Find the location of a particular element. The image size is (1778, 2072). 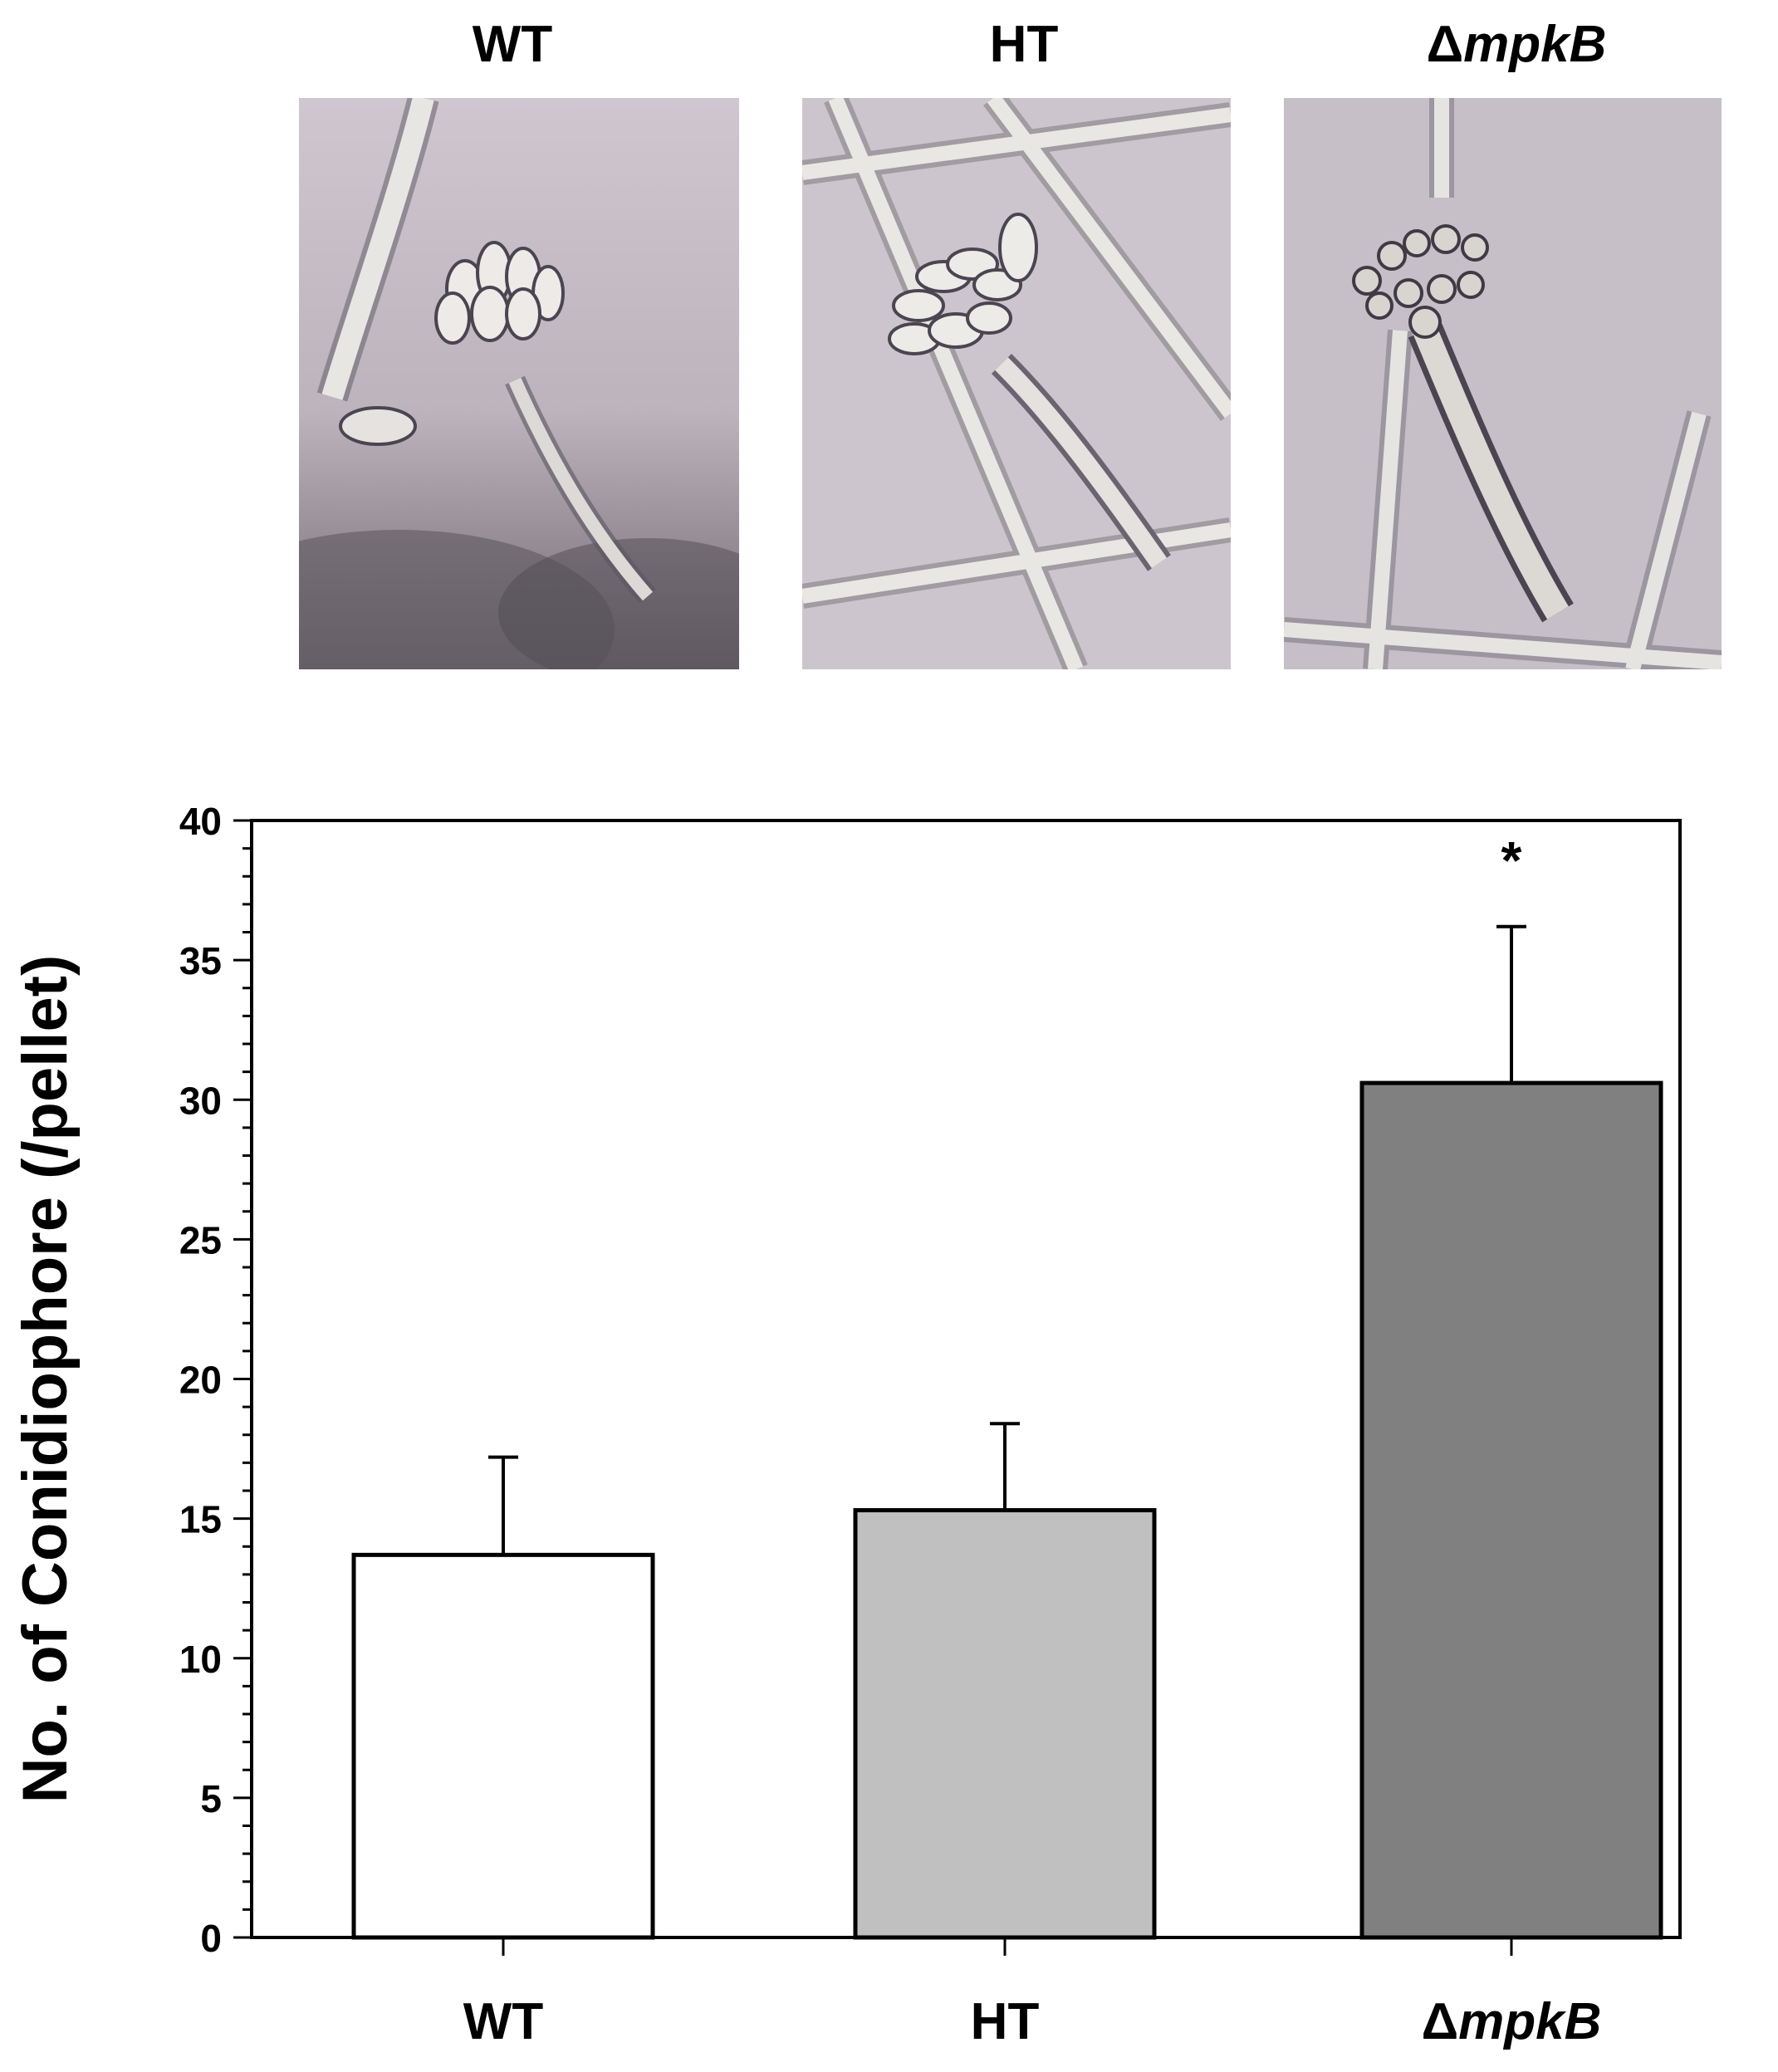

panel-label-wt-text: WT is located at coordinates (512, 44).